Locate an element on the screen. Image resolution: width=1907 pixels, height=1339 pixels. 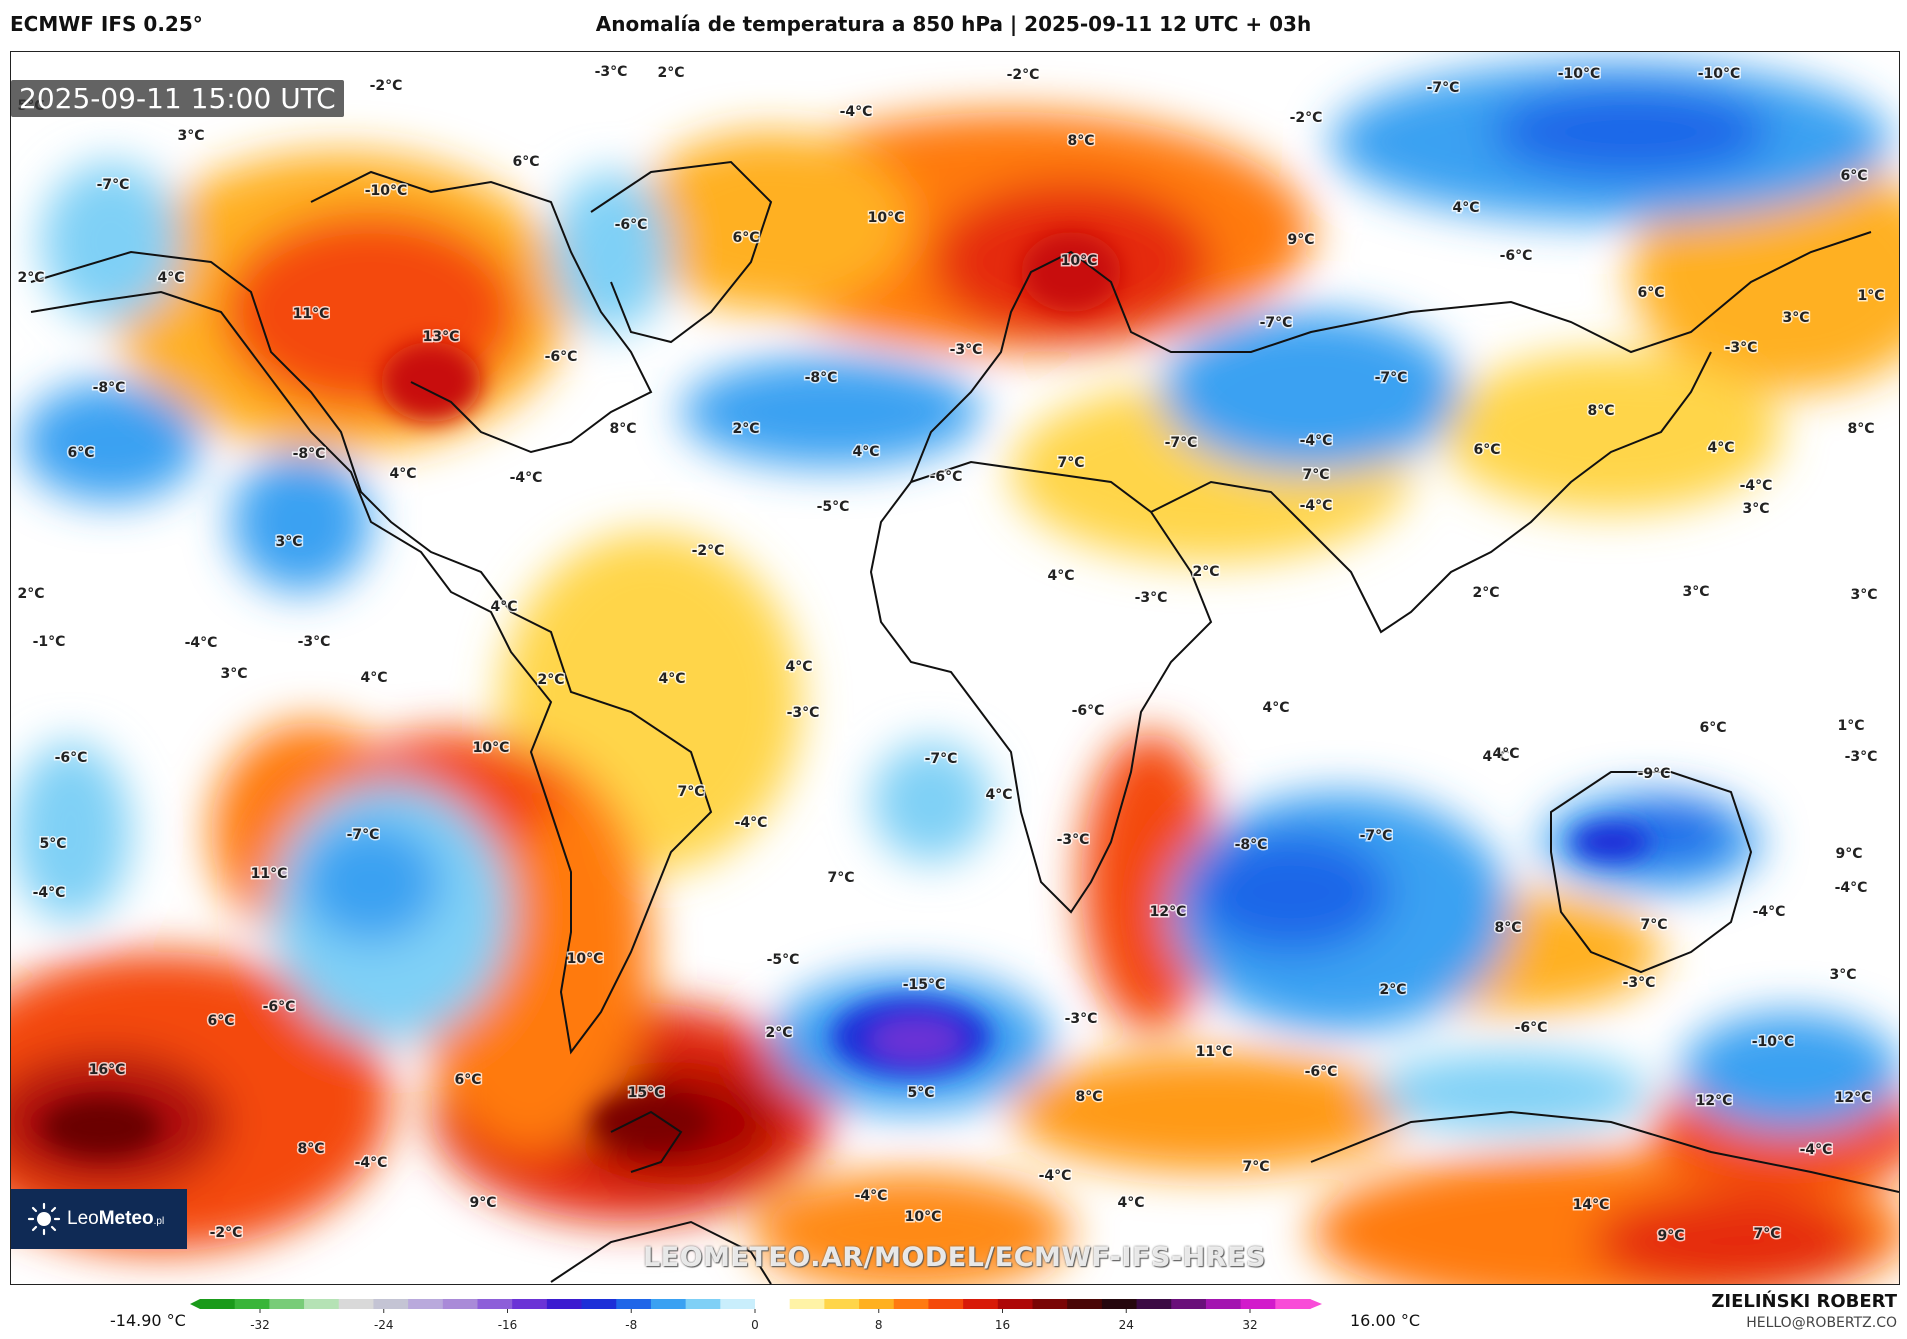
temperature-label: 16°C is located at coordinates (107, 1070).